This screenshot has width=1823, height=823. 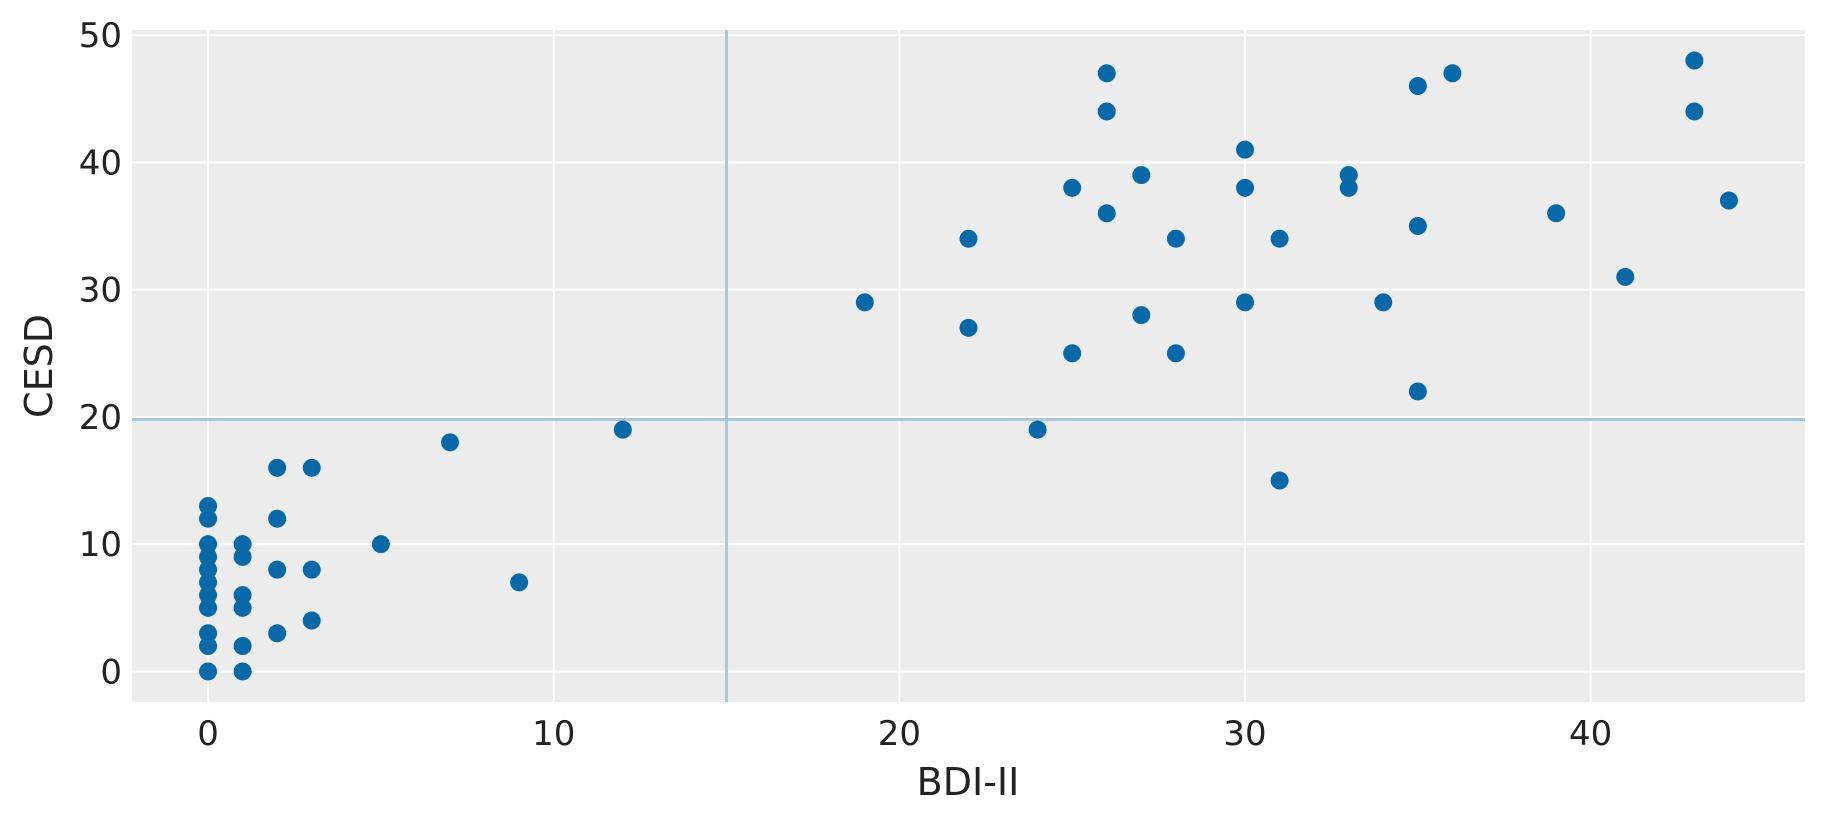 I want to click on x-tick-label: 0, so click(x=208, y=734).